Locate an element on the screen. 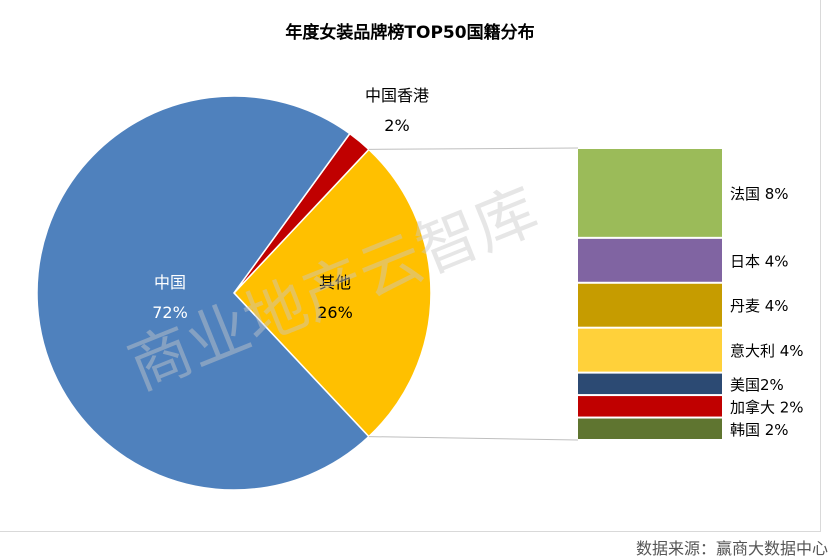 This screenshot has height=559, width=834. bar-label-意大利: 意大利 4% is located at coordinates (767, 351).